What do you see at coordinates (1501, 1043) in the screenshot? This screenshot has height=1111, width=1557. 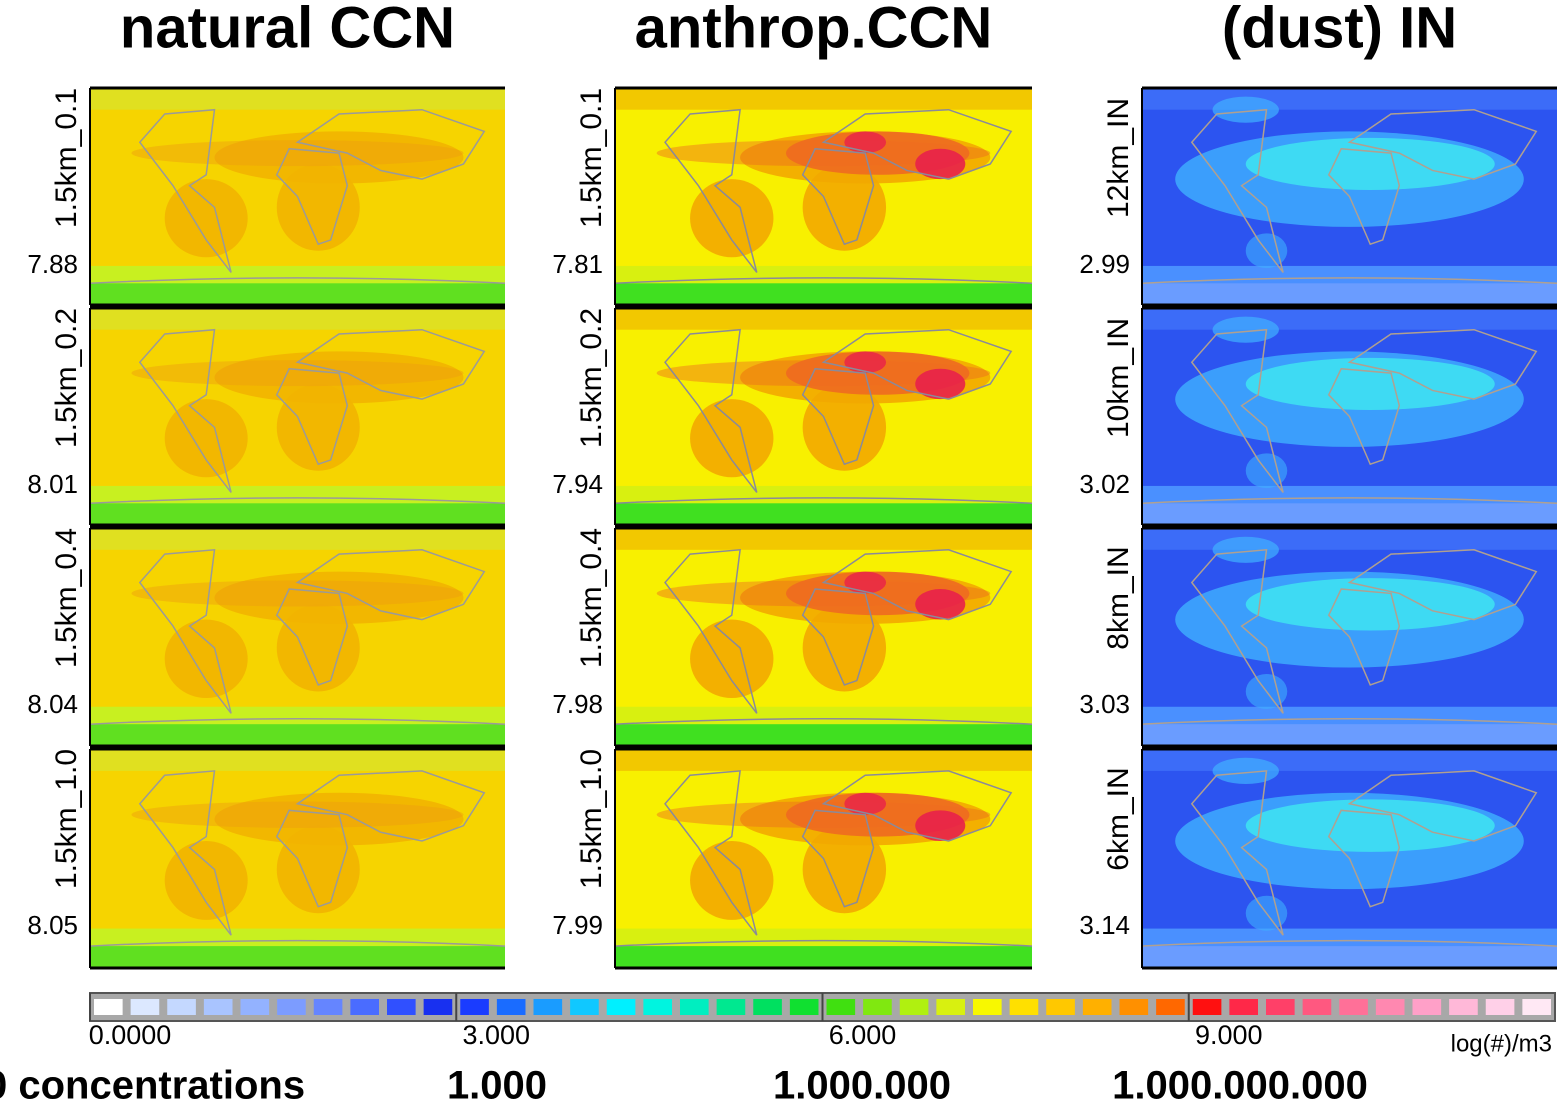 I see `colorbar-unit: log(#)/m3` at bounding box center [1501, 1043].